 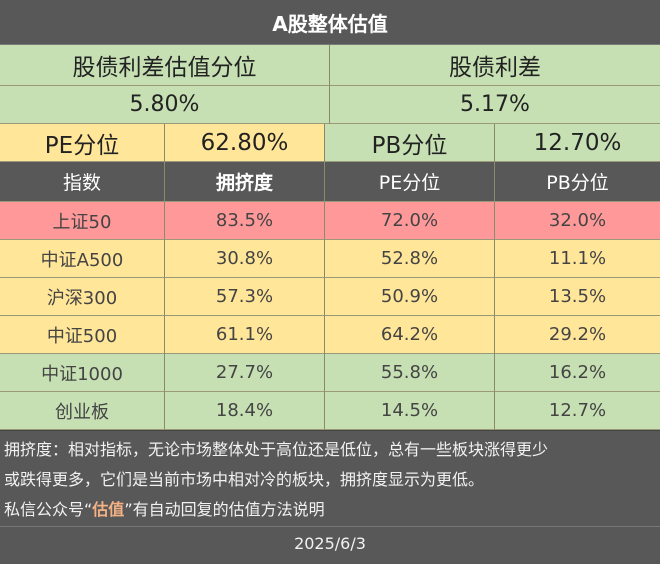 I want to click on page-title: A股整体估值, so click(x=330, y=22).